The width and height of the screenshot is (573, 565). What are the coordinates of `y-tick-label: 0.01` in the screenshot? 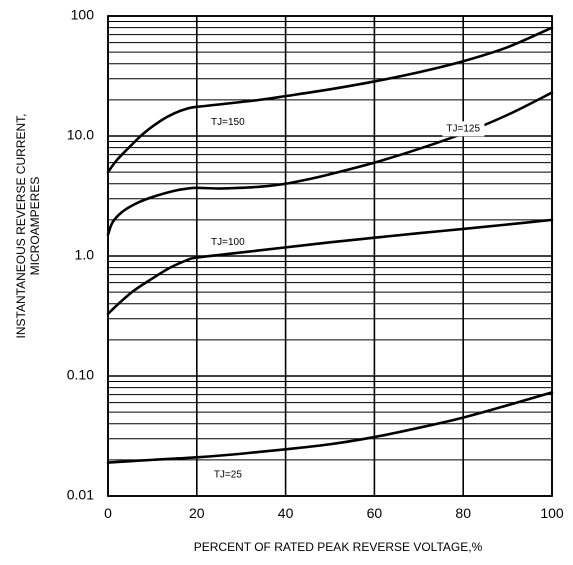 It's located at (80, 495).